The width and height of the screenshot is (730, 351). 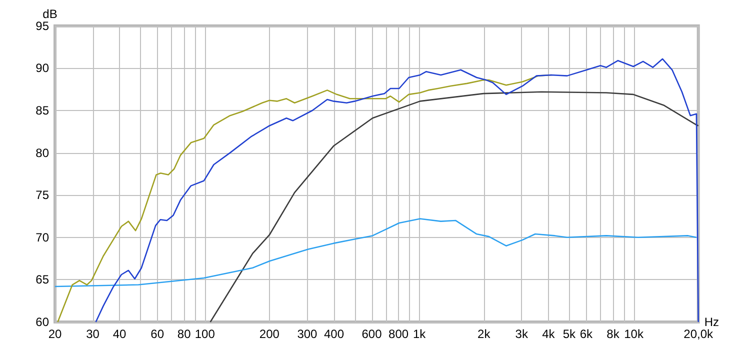 What do you see at coordinates (43, 68) in the screenshot?
I see `y-tick-label: 90` at bounding box center [43, 68].